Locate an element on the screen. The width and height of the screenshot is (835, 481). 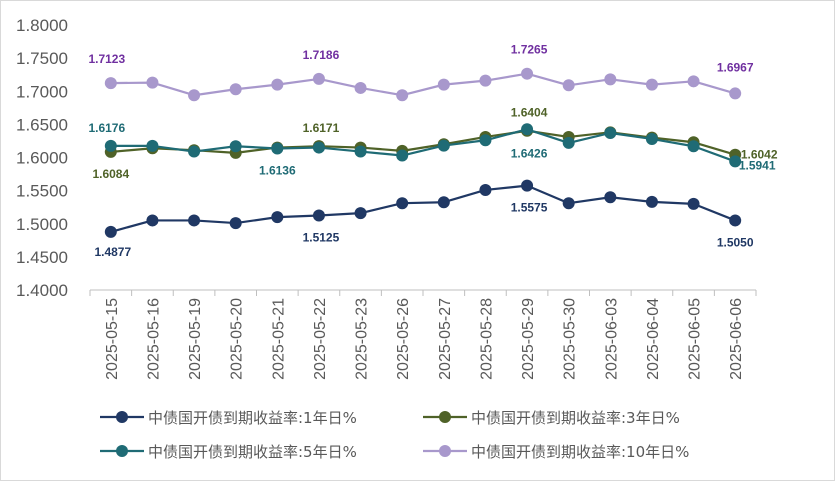
y-tick-label: 1.6000 is located at coordinates (42, 158).